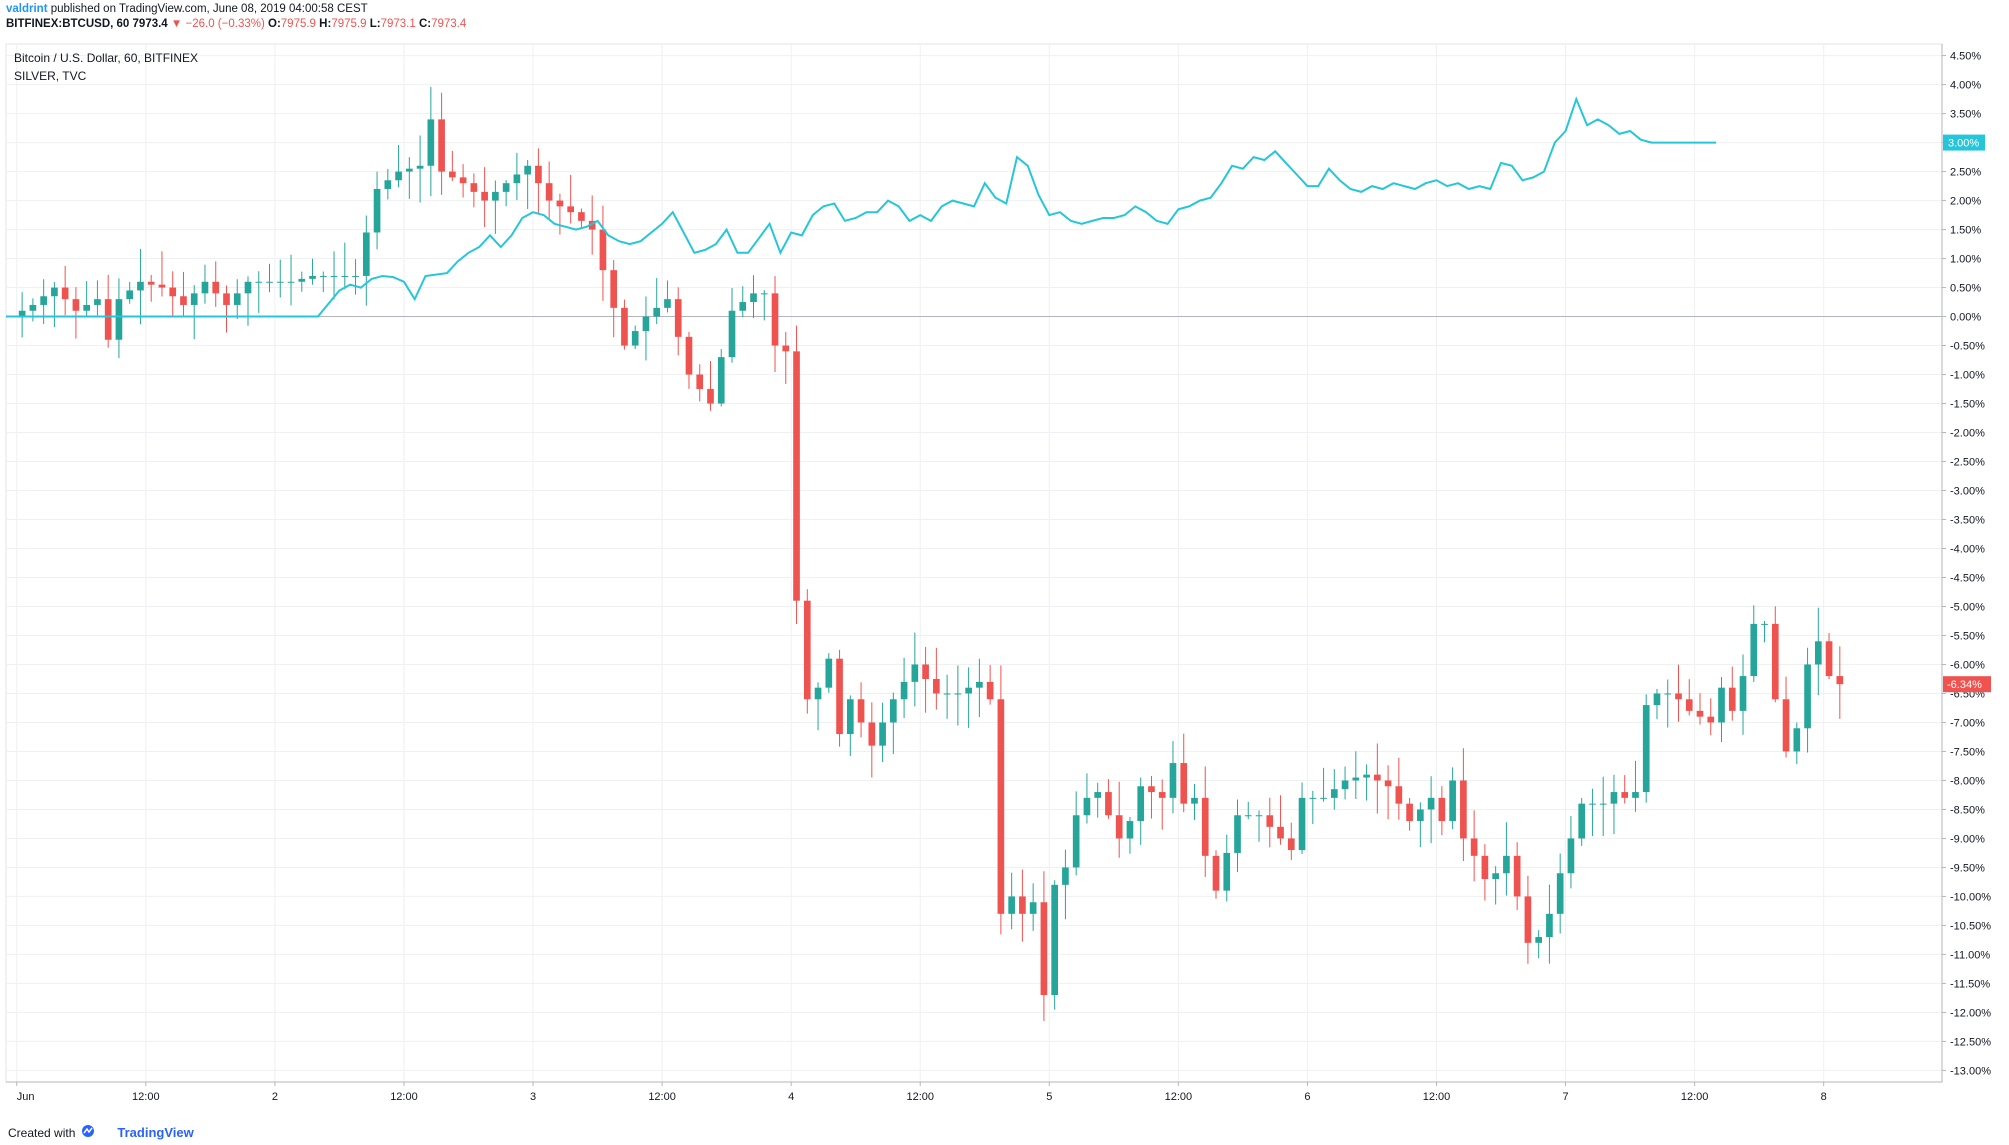 The image size is (2009, 1145). Describe the element at coordinates (1965, 202) in the screenshot. I see `y-tick-label: 2.00%` at that location.